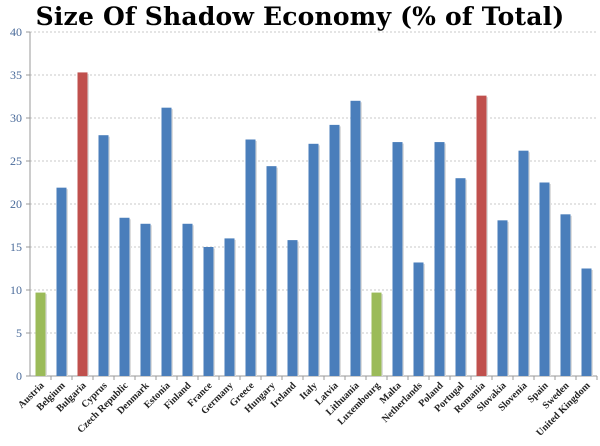 Image resolution: width=600 pixels, height=446 pixels. What do you see at coordinates (460, 277) in the screenshot?
I see `bar-portugal` at bounding box center [460, 277].